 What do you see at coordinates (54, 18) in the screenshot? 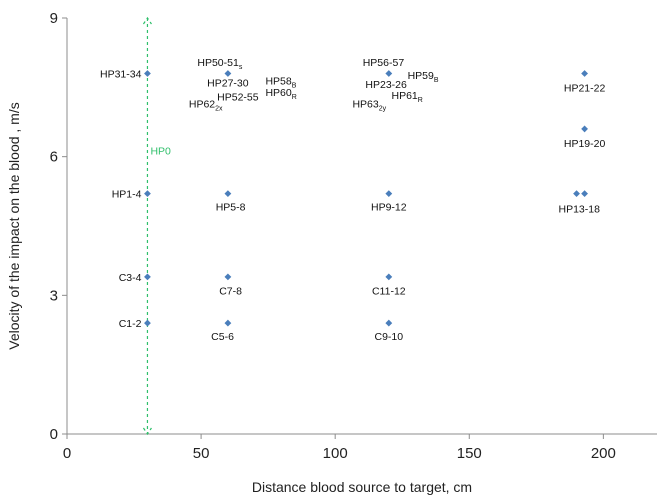
I see `y-tick-label: 9` at bounding box center [54, 18].